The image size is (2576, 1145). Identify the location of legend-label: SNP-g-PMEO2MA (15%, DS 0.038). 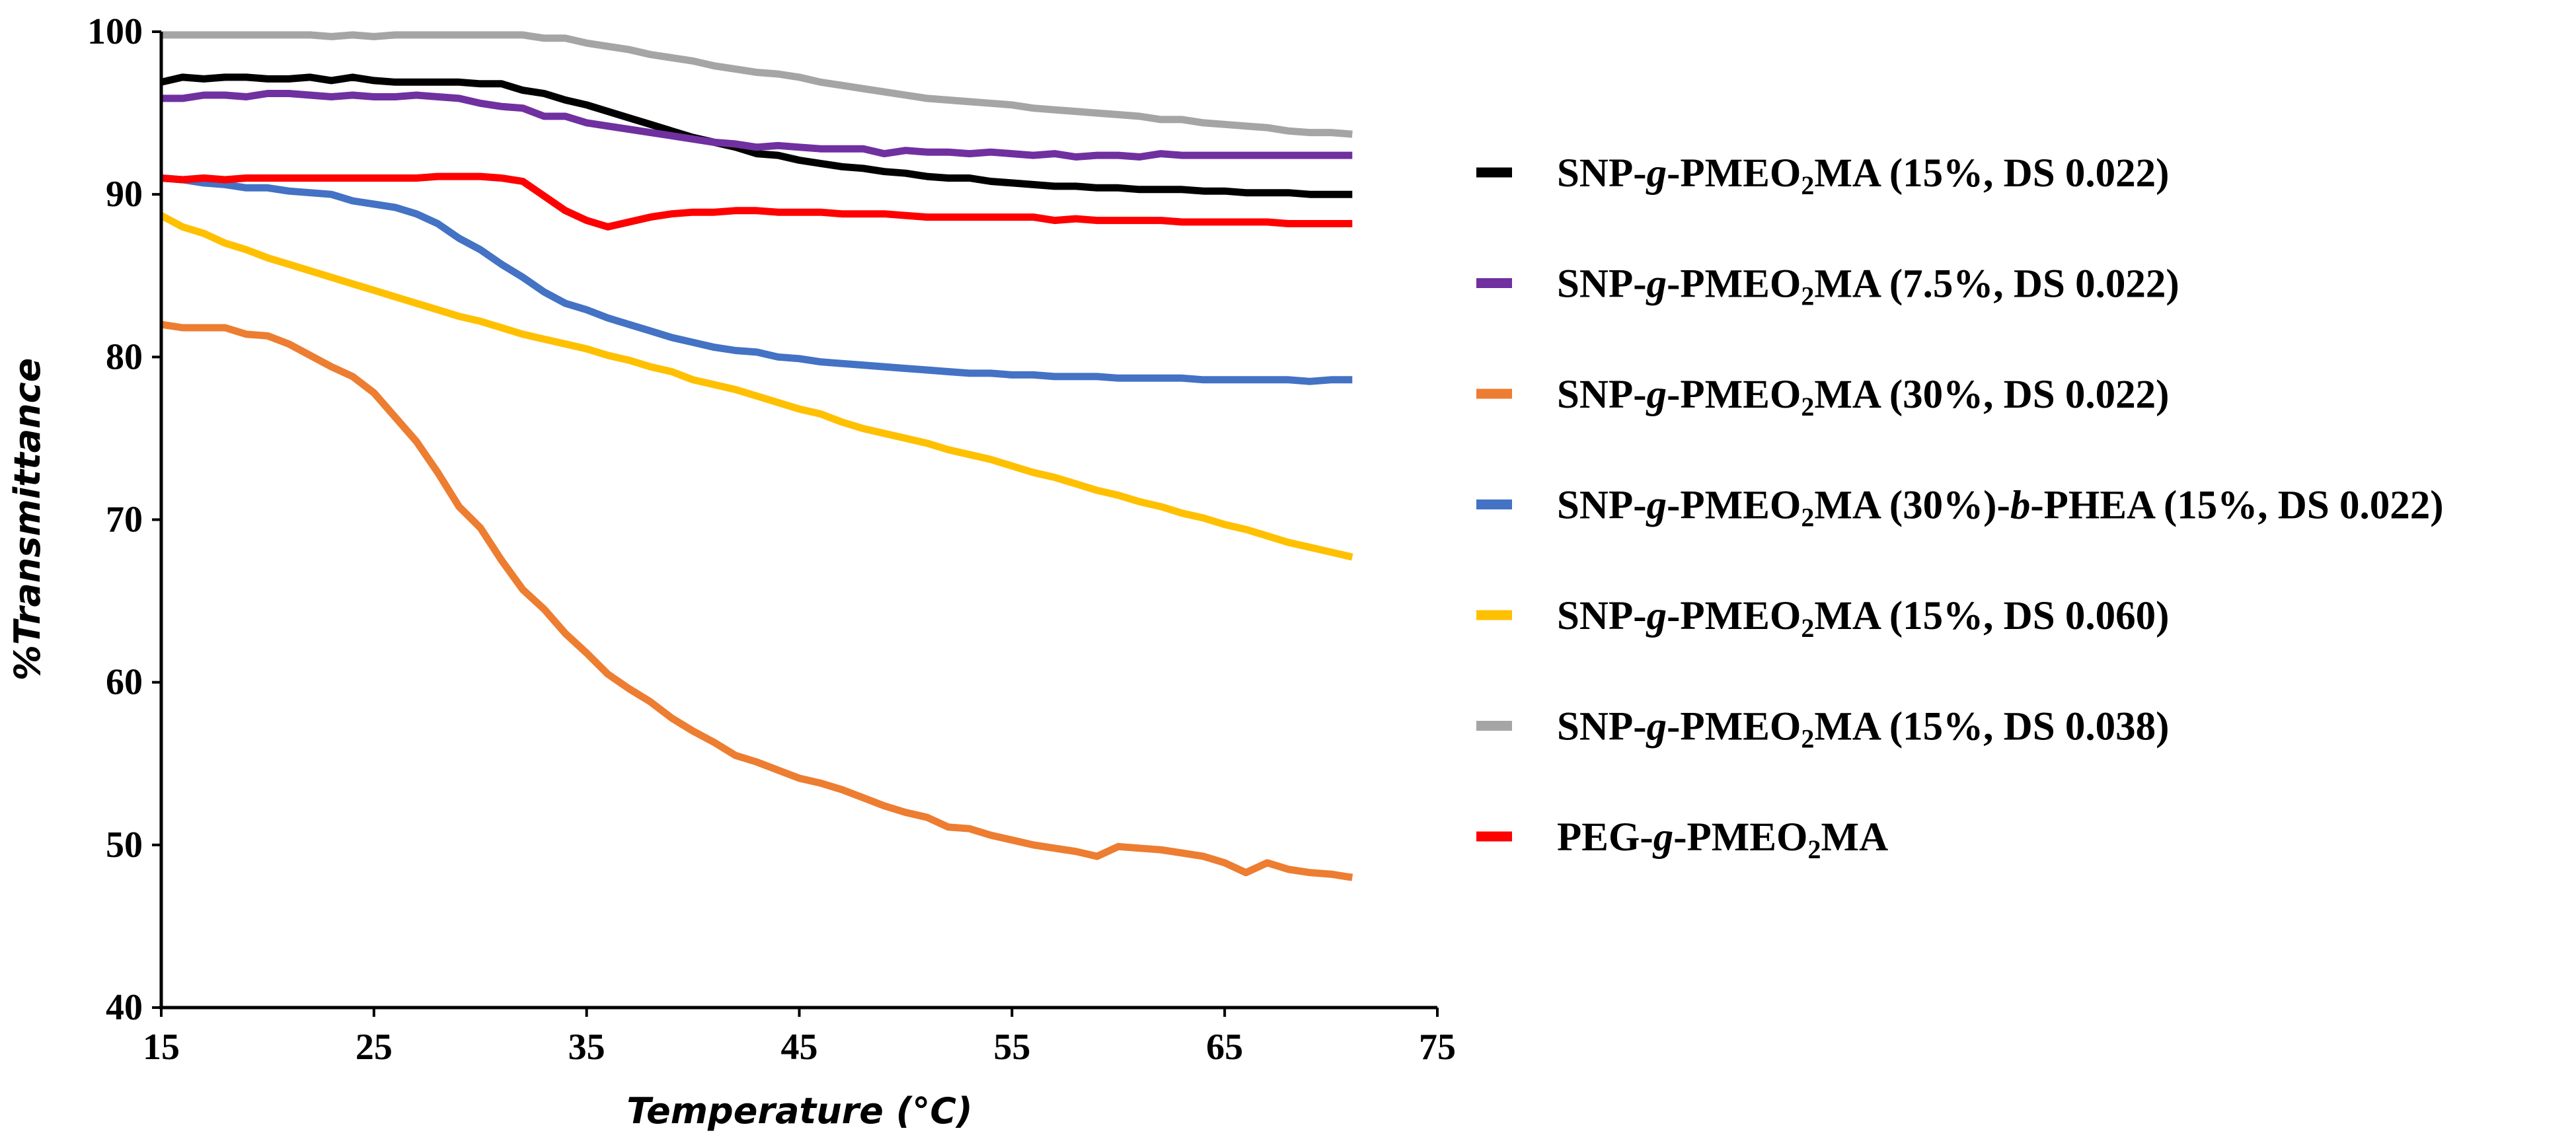
(1863, 730).